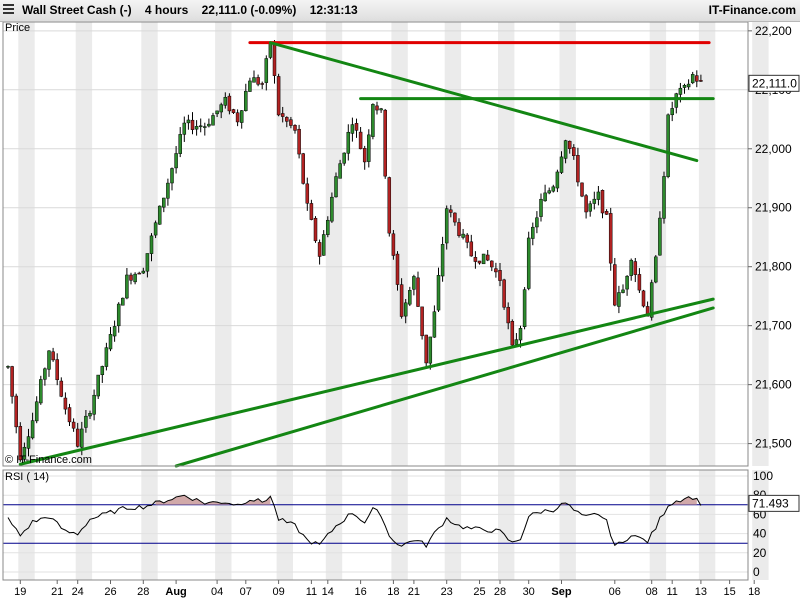  Describe the element at coordinates (414, 592) in the screenshot. I see `x-tick-label: 21` at that location.